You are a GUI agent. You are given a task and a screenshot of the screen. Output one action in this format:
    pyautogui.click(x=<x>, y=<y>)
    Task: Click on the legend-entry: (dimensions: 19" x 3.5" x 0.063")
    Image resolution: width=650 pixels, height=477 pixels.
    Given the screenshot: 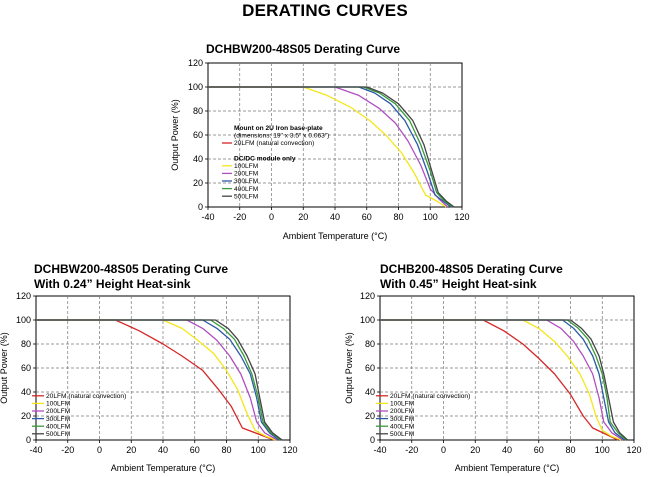 What is the action you would take?
    pyautogui.click(x=281, y=136)
    